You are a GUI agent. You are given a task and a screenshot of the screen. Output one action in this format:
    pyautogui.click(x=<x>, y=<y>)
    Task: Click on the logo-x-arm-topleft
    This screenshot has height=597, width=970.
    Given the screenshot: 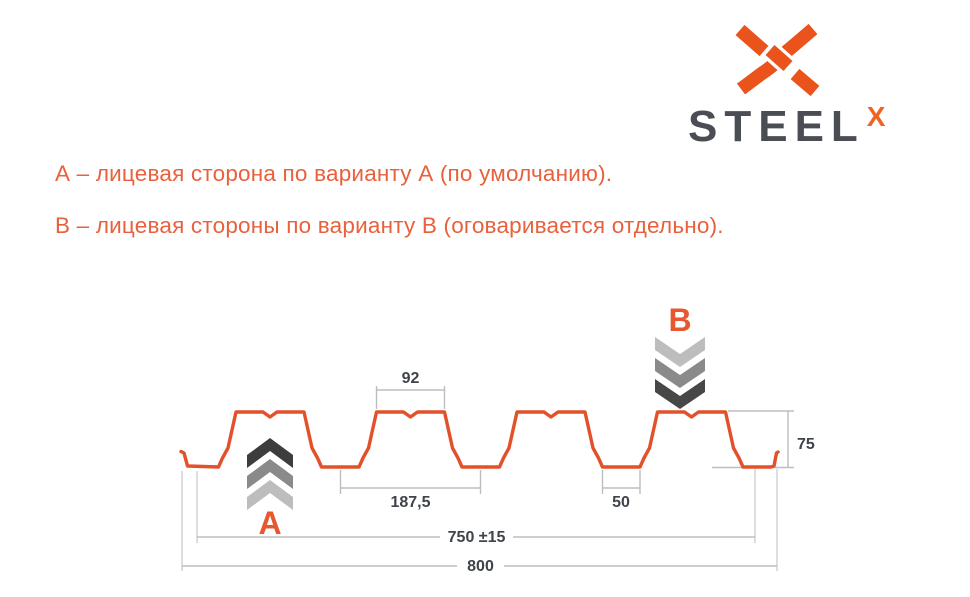 What is the action you would take?
    pyautogui.click(x=752, y=40)
    